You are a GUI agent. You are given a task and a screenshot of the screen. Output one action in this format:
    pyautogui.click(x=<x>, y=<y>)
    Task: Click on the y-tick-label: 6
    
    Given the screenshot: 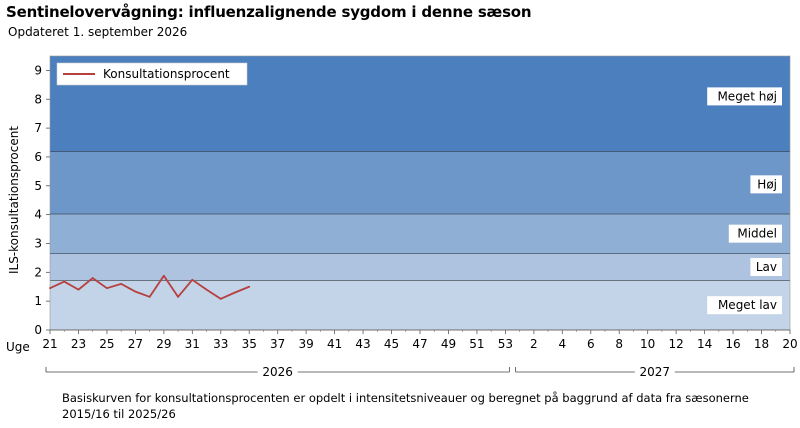 What is the action you would take?
    pyautogui.click(x=38, y=157)
    